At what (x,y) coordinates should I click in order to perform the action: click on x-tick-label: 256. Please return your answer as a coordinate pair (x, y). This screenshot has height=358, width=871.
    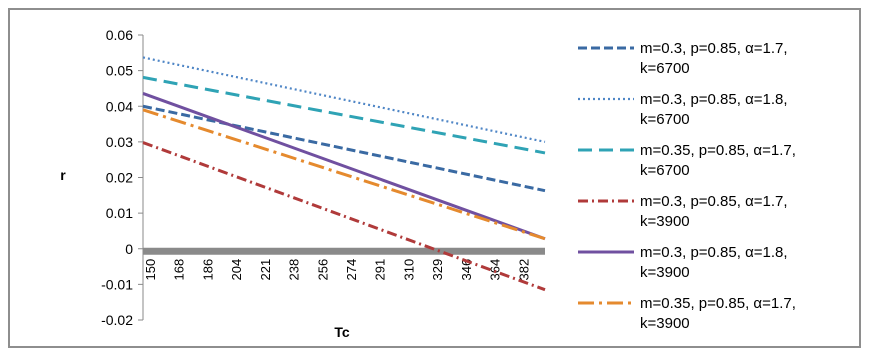
    Looking at the image, I should click on (322, 270).